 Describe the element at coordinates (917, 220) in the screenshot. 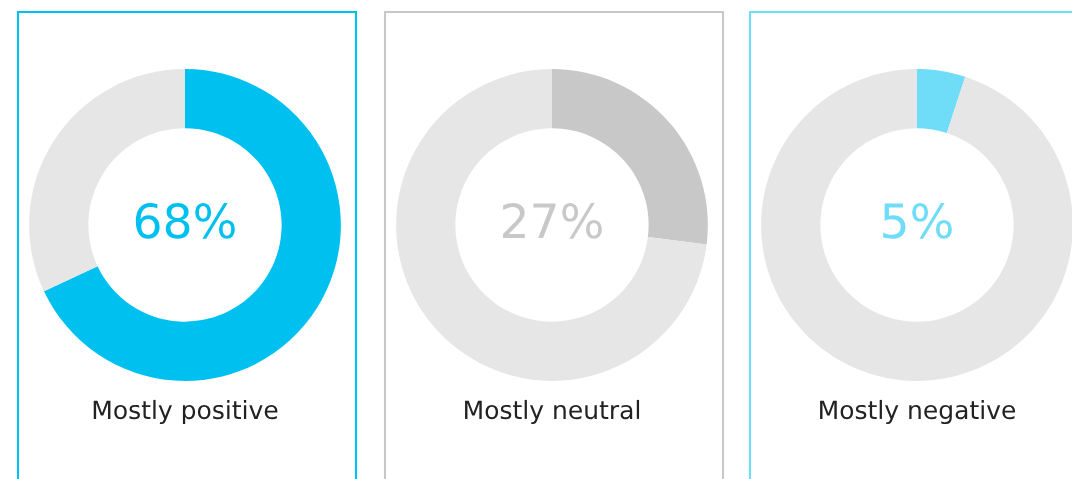

I see `data-label: 5%` at that location.